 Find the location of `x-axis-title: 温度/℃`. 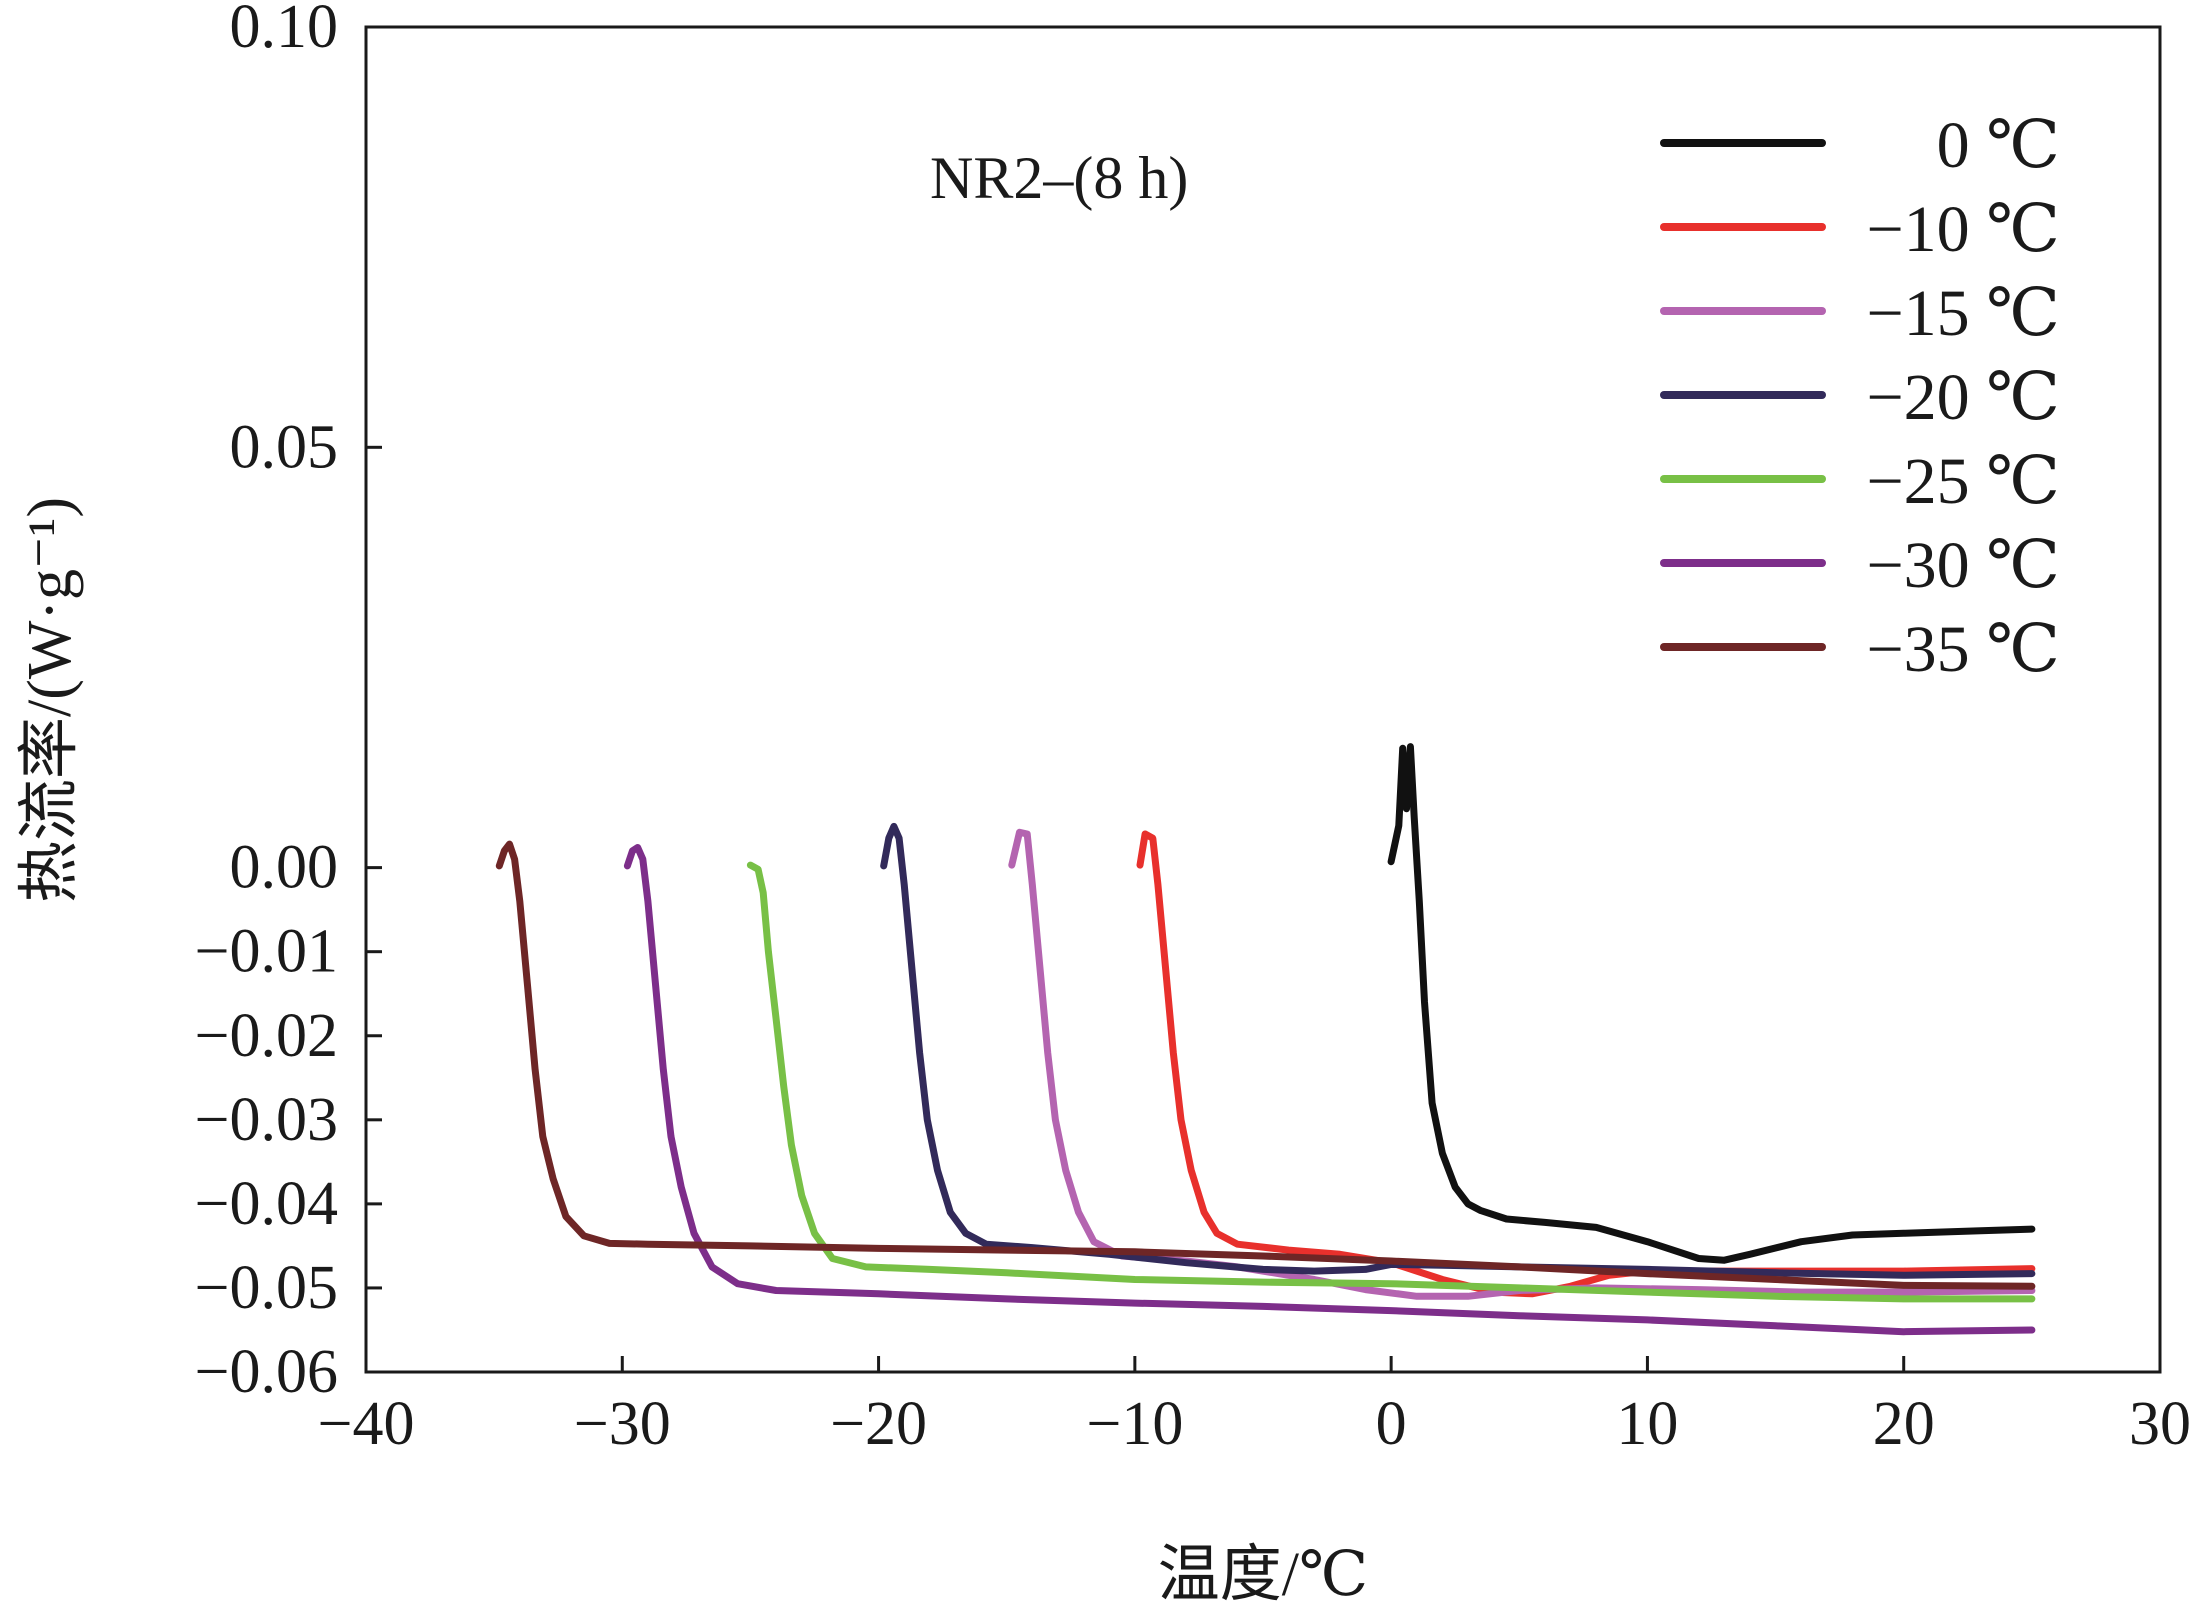

x-axis-title: 温度/℃ is located at coordinates (1263, 1575).